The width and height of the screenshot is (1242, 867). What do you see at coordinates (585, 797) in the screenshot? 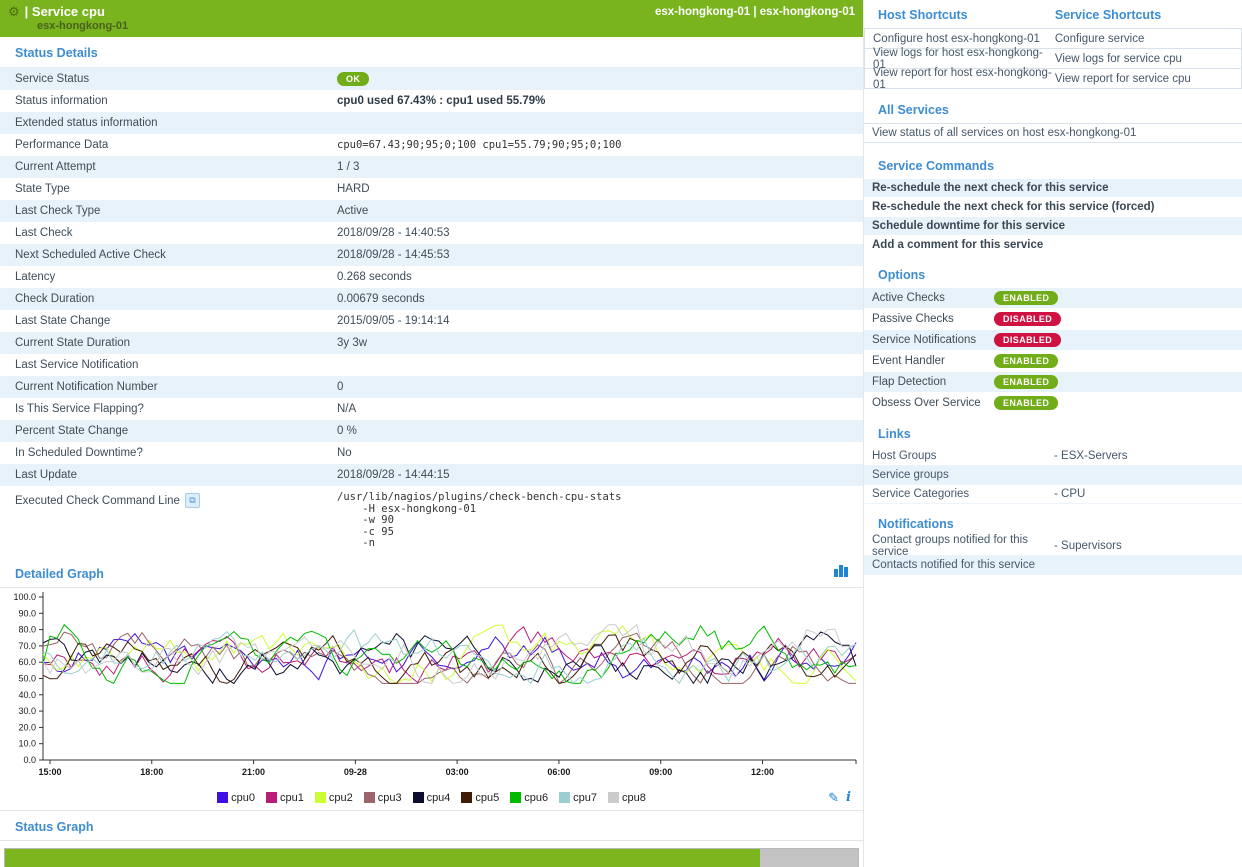
I see `legend-label-cpu7: cpu7` at bounding box center [585, 797].